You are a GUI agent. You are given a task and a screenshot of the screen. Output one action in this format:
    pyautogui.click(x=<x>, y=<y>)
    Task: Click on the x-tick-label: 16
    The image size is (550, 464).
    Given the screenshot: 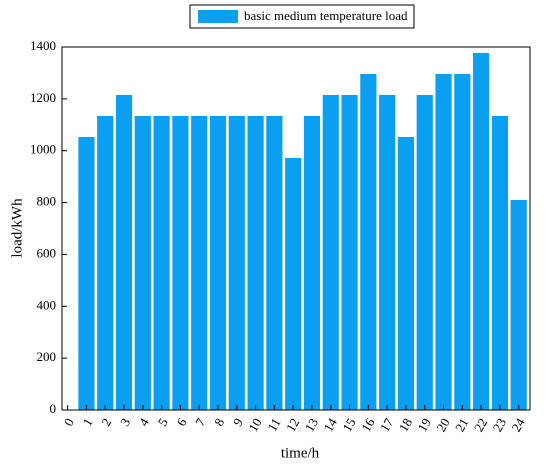 What is the action you would take?
    pyautogui.click(x=368, y=424)
    